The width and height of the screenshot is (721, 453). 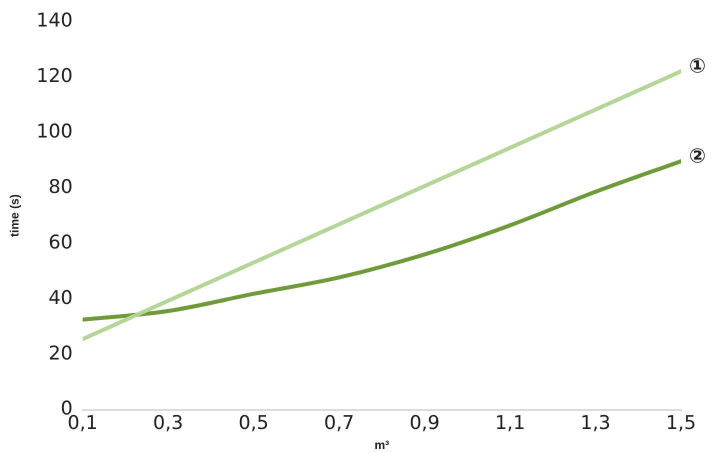 I want to click on x-tick-label: 0,7, so click(x=339, y=423).